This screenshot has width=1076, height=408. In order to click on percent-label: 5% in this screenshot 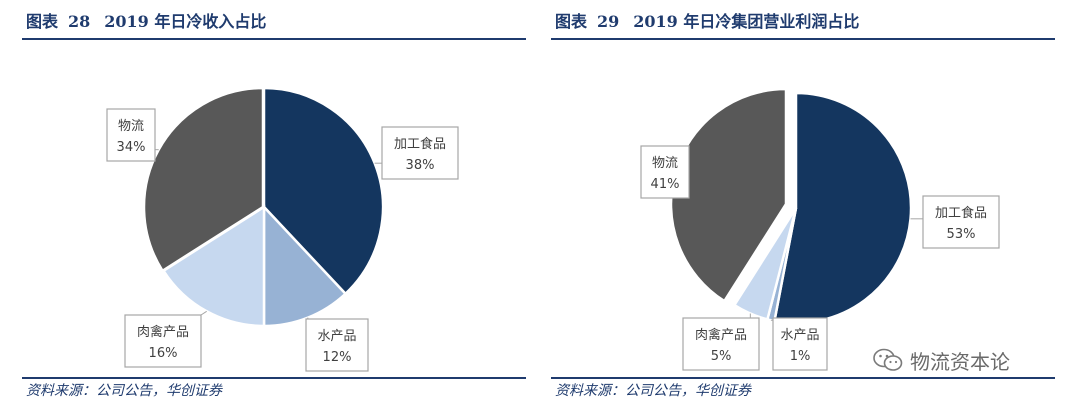, I will do `click(721, 356)`.